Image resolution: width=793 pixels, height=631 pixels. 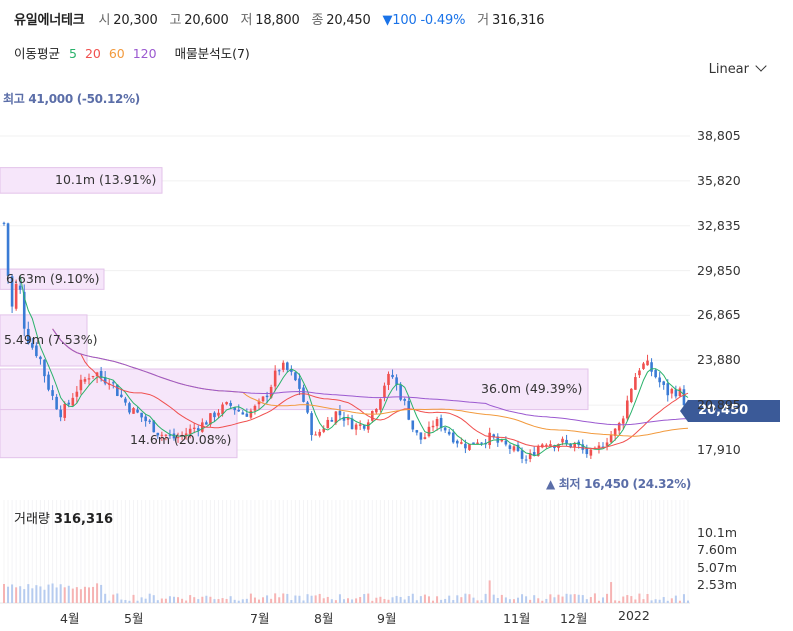 I want to click on close-label: 종, so click(x=317, y=20).